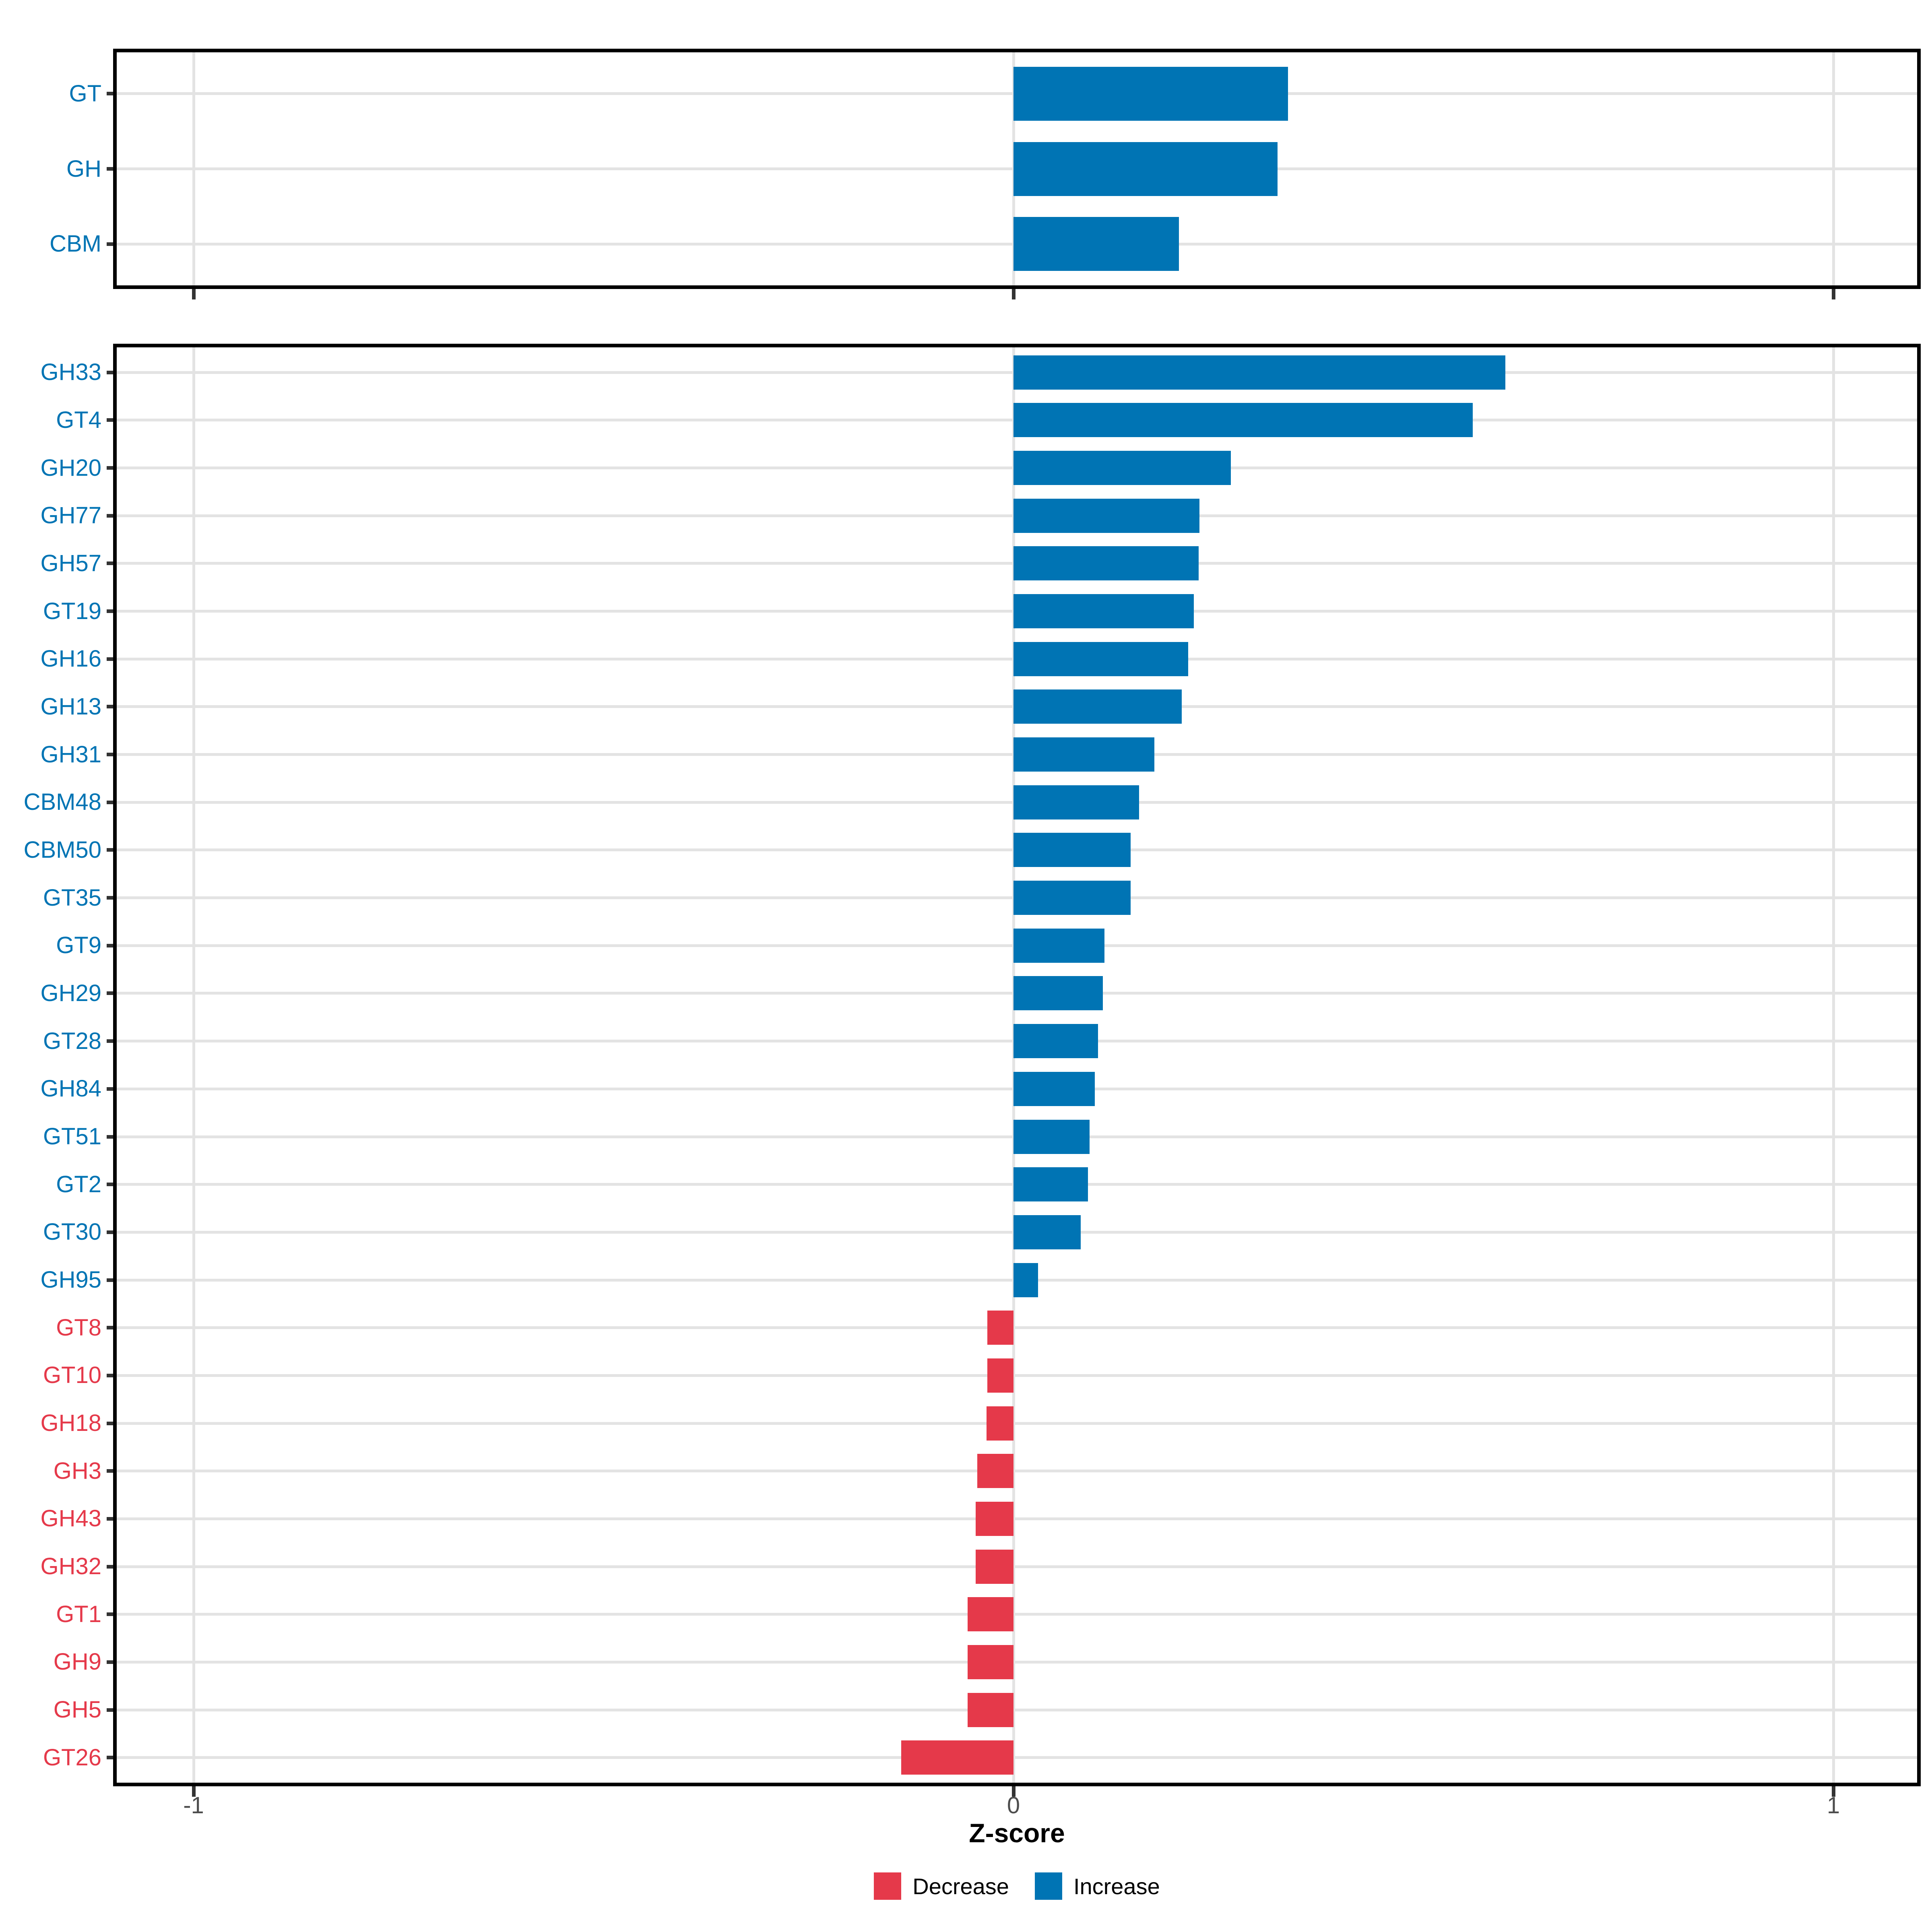 The width and height of the screenshot is (1932, 1932). What do you see at coordinates (78, 1327) in the screenshot?
I see `category-label-GT8: GT8` at bounding box center [78, 1327].